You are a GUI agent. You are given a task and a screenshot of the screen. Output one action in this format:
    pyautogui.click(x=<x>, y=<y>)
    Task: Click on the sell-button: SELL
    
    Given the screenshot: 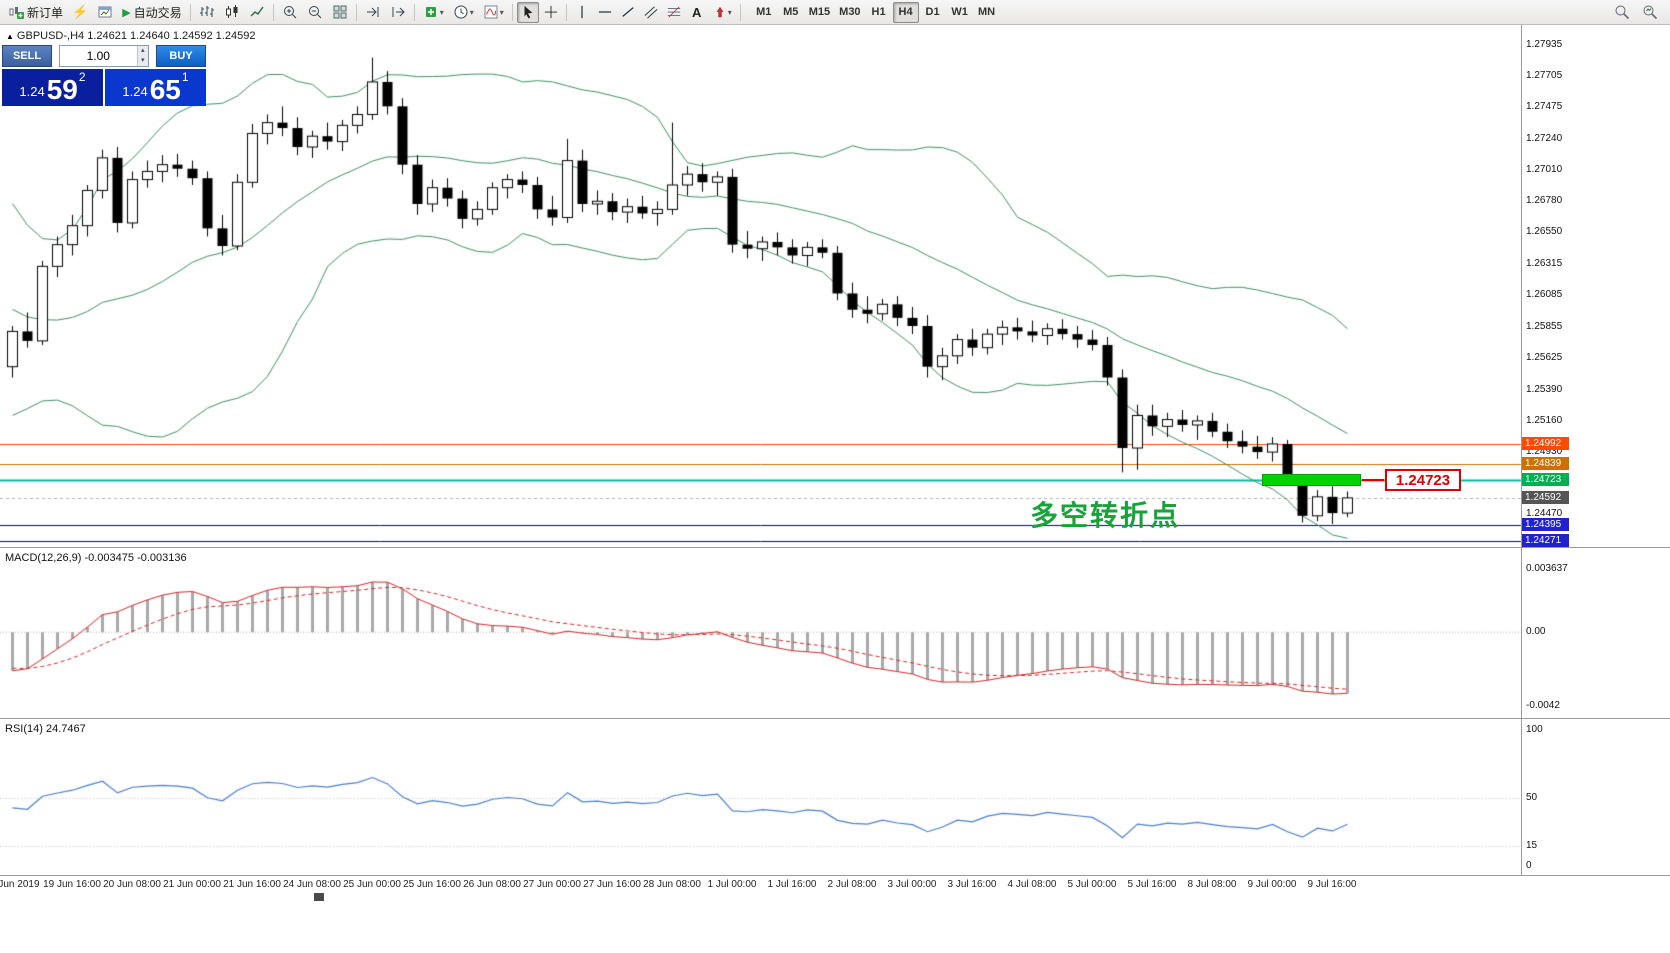 What is the action you would take?
    pyautogui.click(x=27, y=56)
    